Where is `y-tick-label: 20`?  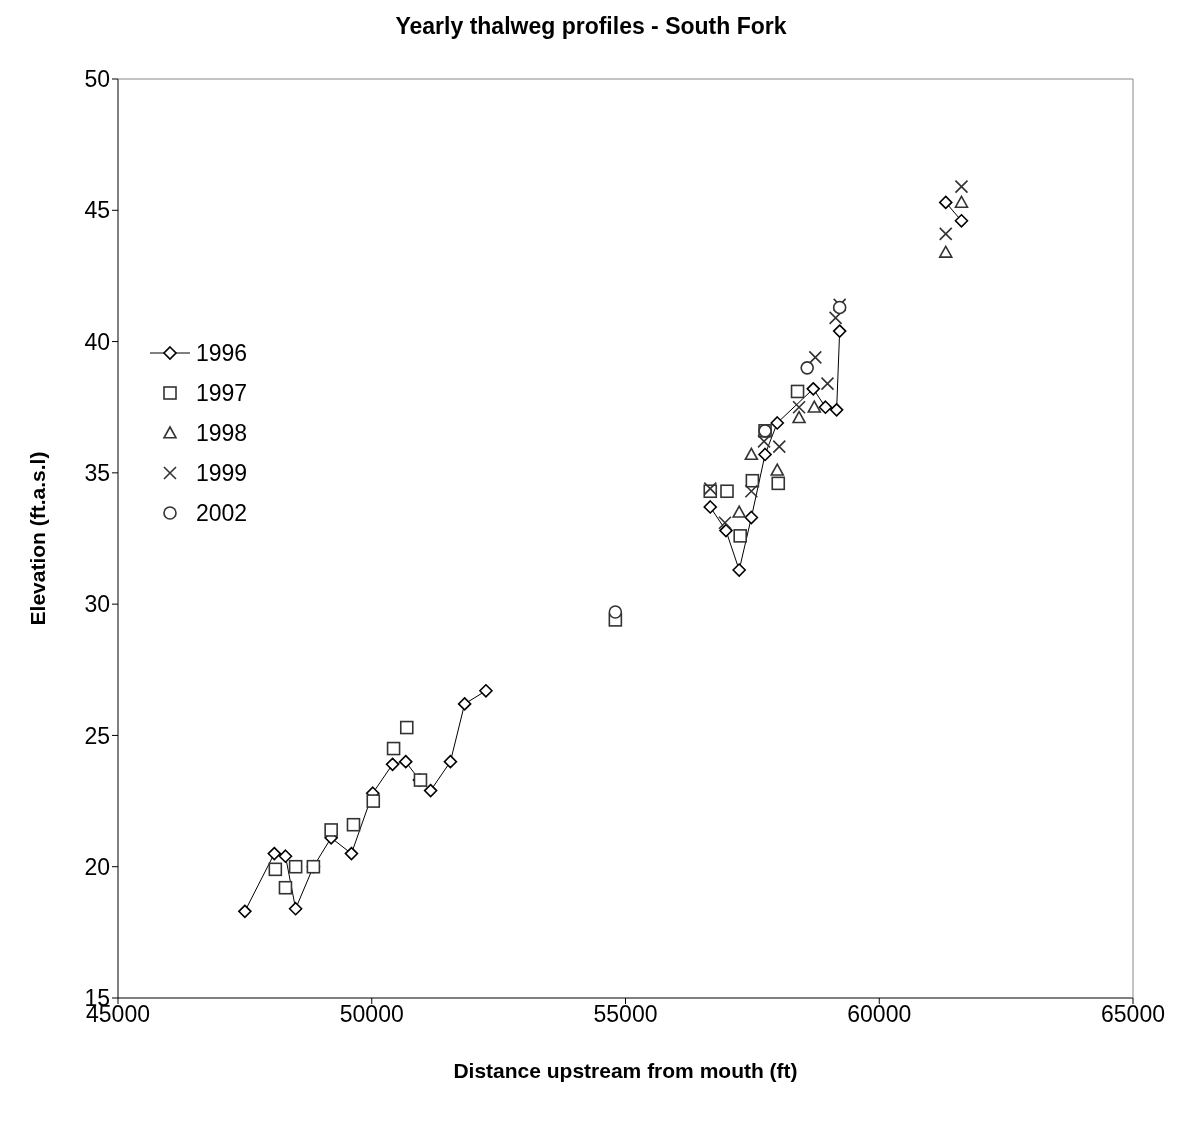 y-tick-label: 20 is located at coordinates (97, 866).